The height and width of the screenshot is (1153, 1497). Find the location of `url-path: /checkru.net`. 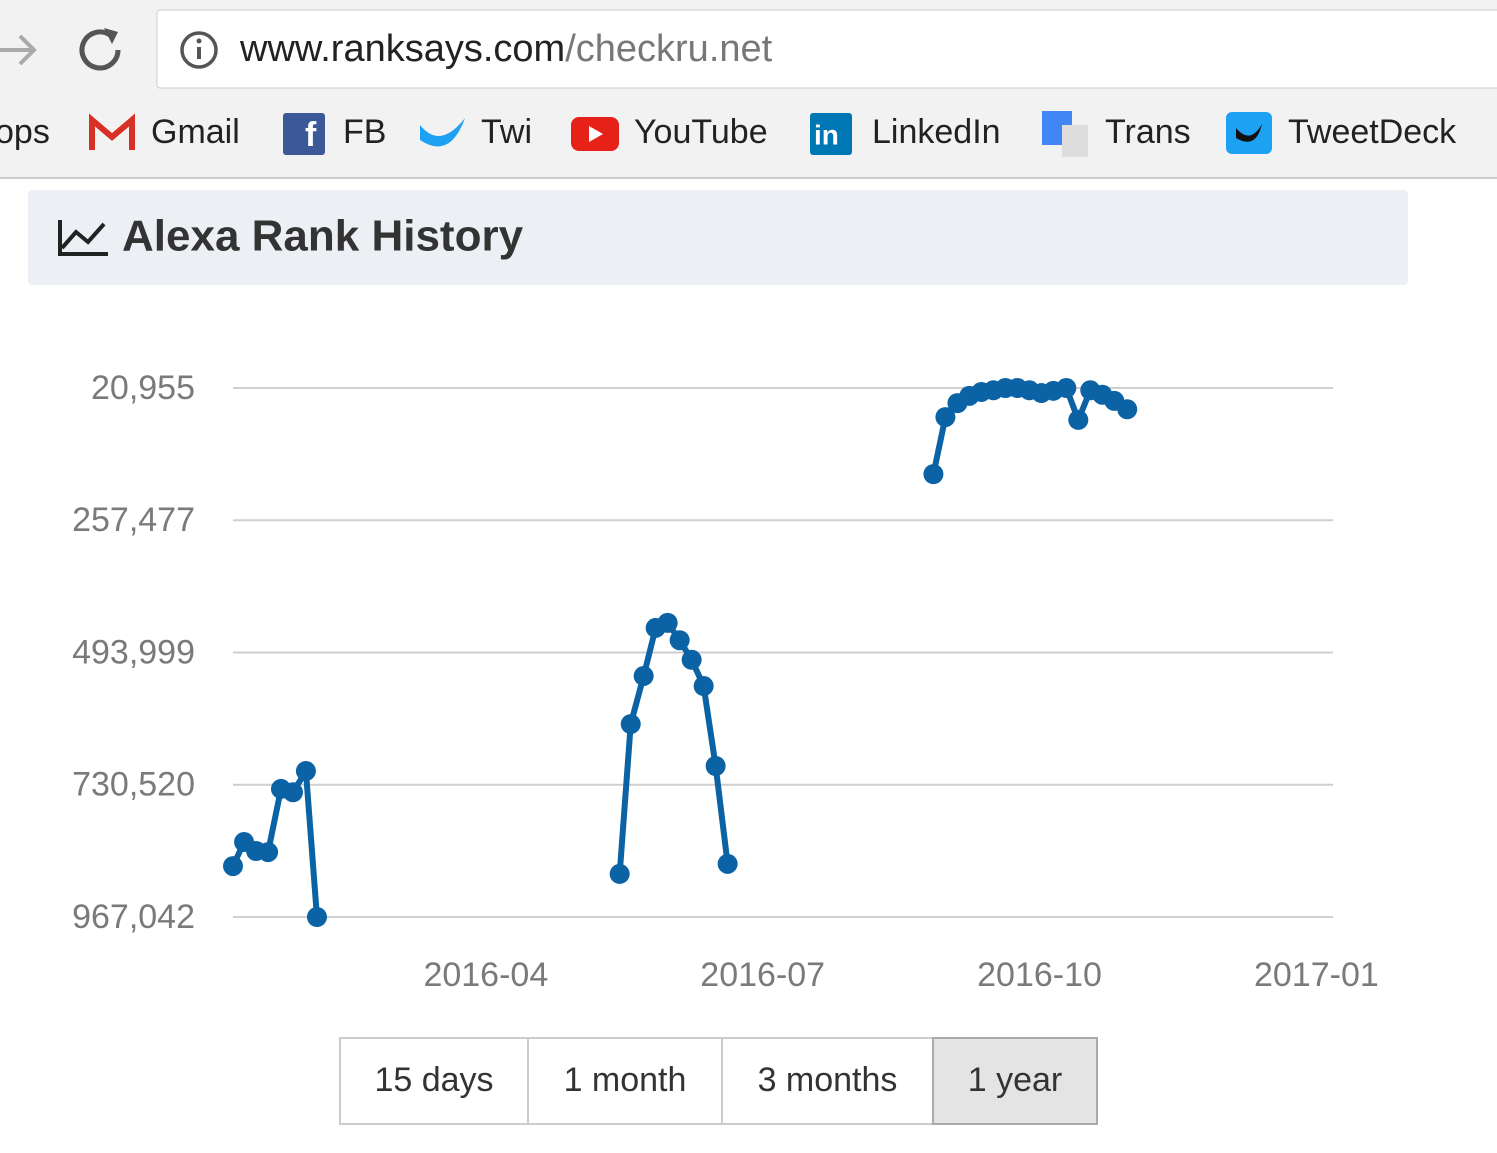

url-path: /checkru.net is located at coordinates (668, 49).